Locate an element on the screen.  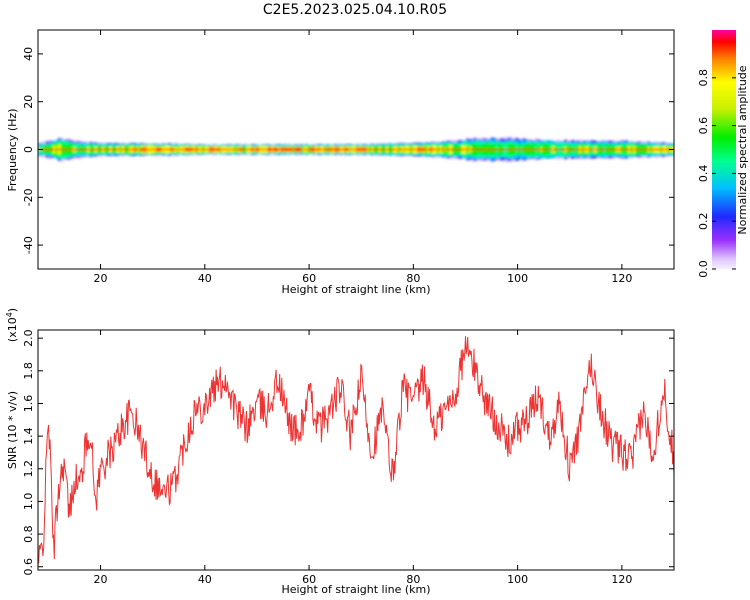
y-tick-label: 0.6 is located at coordinates (28, 567).